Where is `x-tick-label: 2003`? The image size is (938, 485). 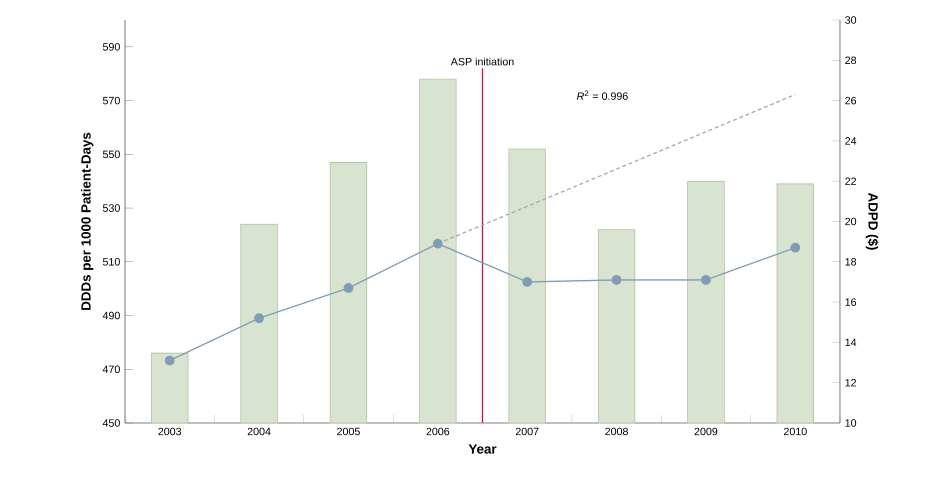 x-tick-label: 2003 is located at coordinates (170, 432).